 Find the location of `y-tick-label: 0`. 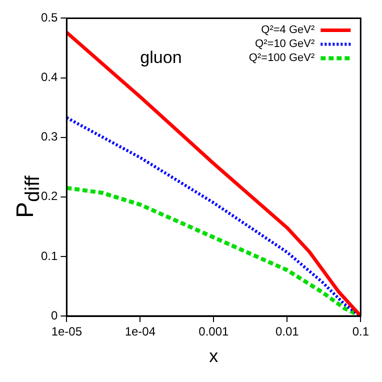

y-tick-label: 0 is located at coordinates (54, 315).